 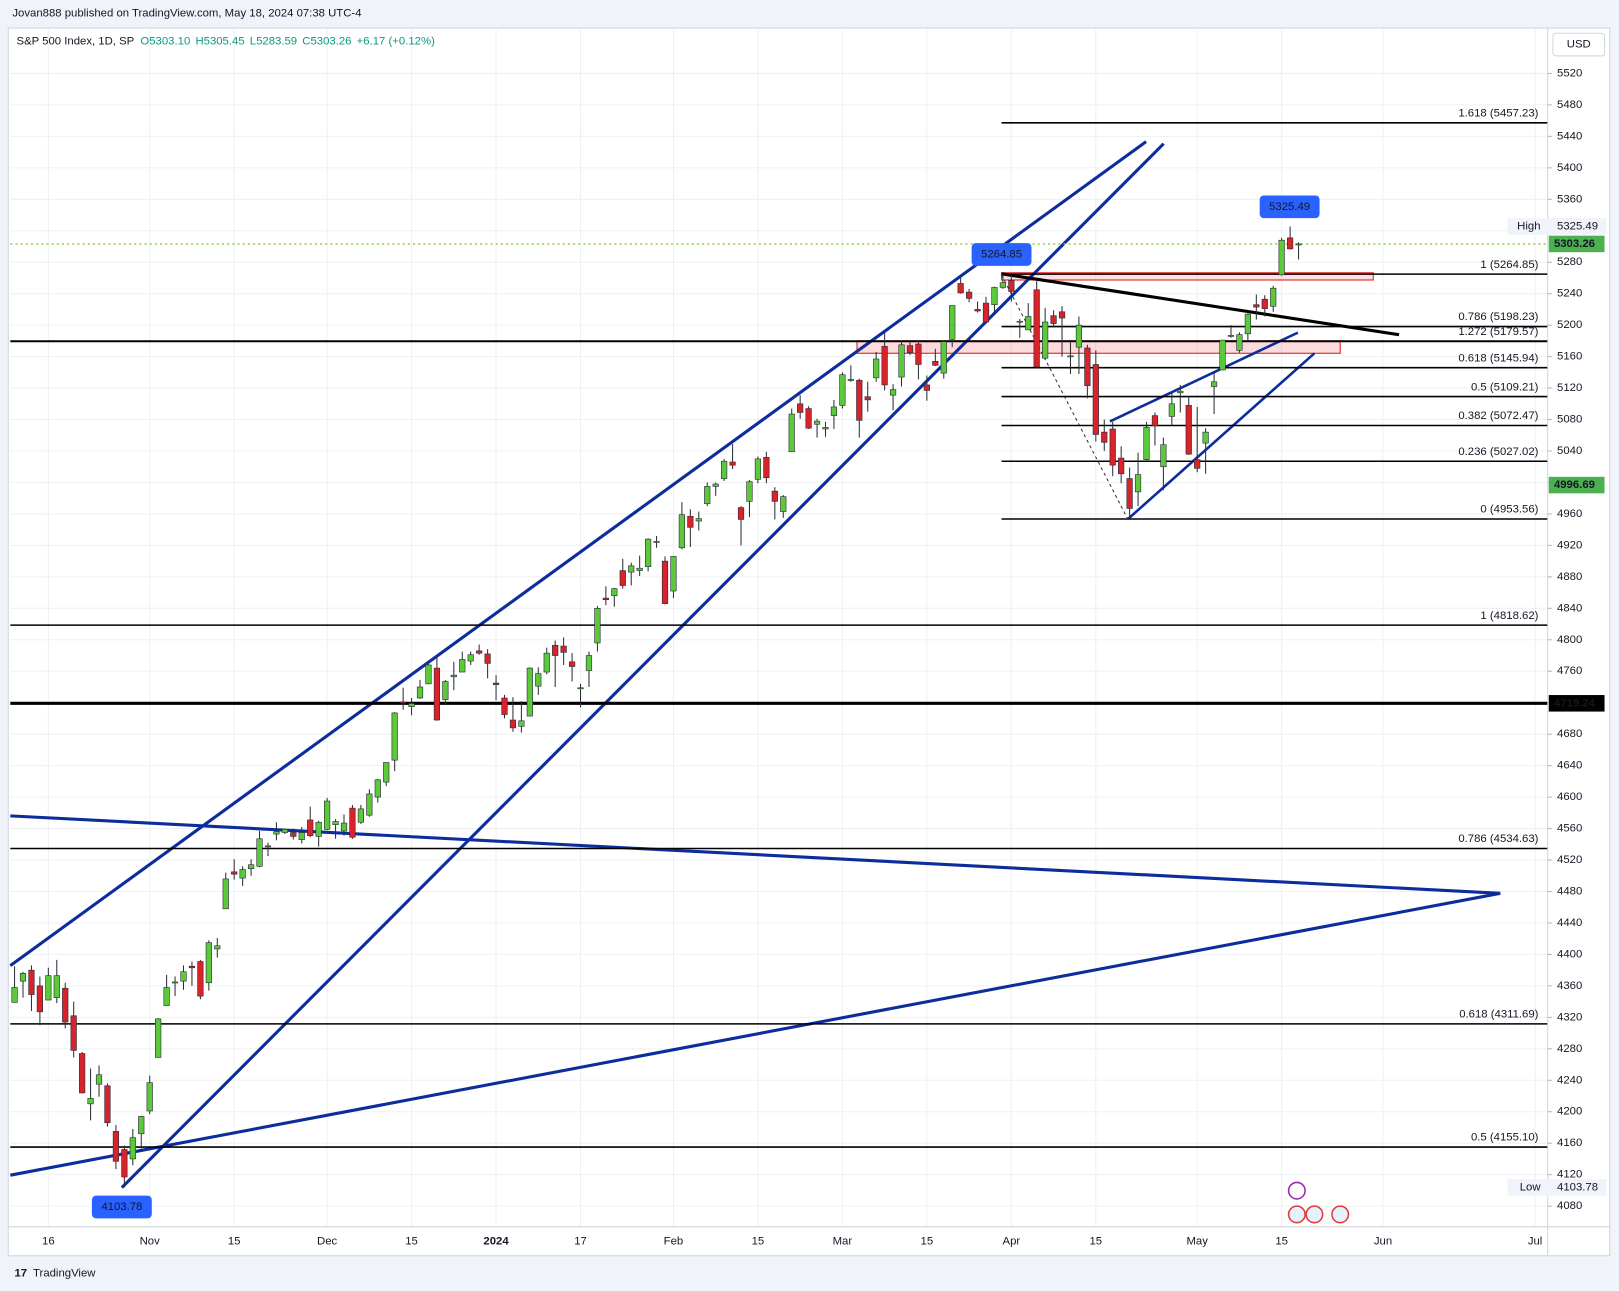 What do you see at coordinates (1200, 304) in the screenshot?
I see `trend-line` at bounding box center [1200, 304].